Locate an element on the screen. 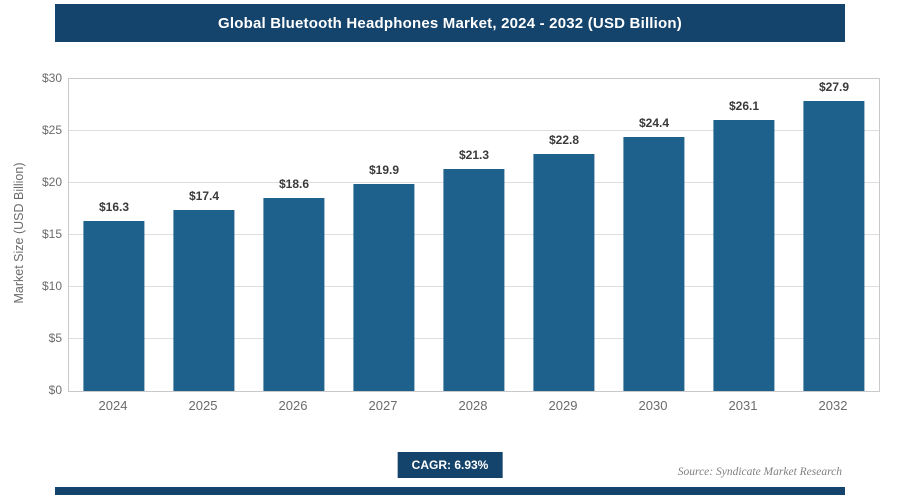 Image resolution: width=900 pixels, height=500 pixels. x-tick-label: 2024 is located at coordinates (113, 405).